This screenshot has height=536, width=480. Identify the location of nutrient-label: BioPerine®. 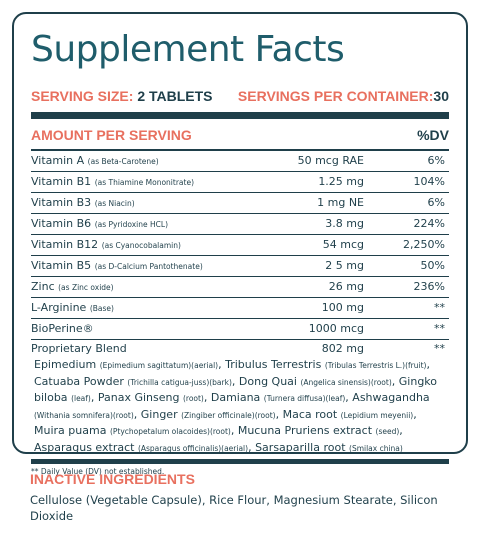
(62, 328).